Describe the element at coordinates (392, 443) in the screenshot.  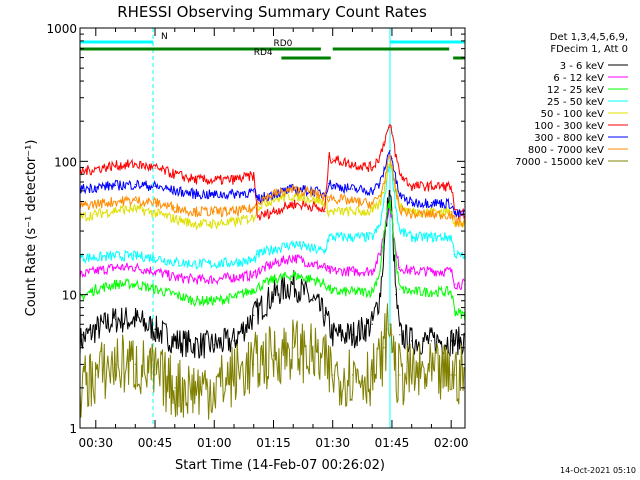
I see `x-tick-label-5: 01:45` at that location.